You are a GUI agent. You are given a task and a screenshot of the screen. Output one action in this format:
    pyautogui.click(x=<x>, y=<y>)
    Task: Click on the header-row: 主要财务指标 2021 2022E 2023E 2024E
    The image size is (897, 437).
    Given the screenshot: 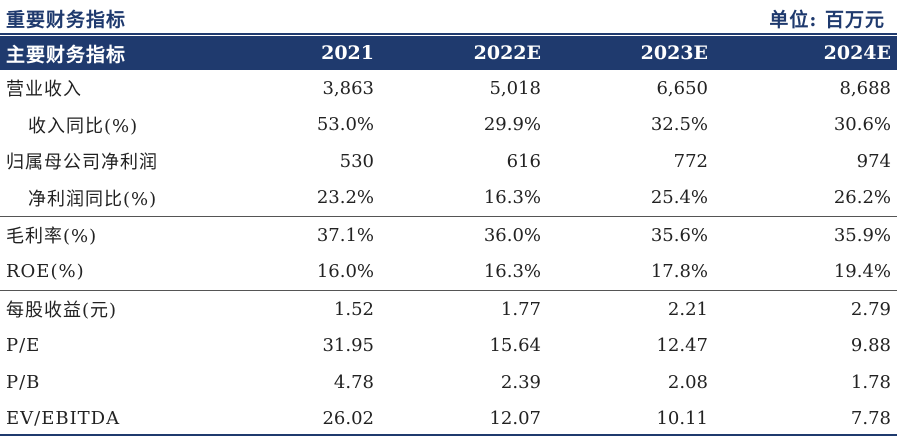 What is the action you would take?
    pyautogui.click(x=448, y=53)
    